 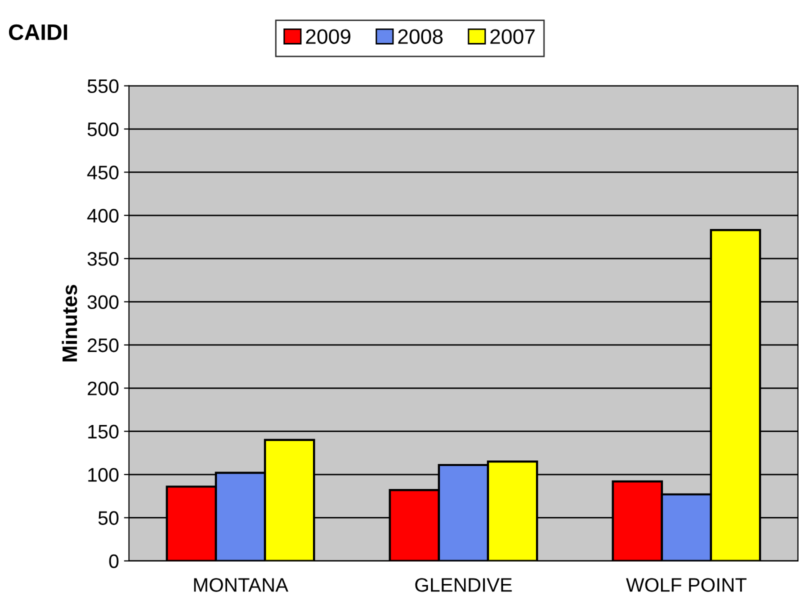 I want to click on chart-title: CAIDI, so click(x=38, y=32).